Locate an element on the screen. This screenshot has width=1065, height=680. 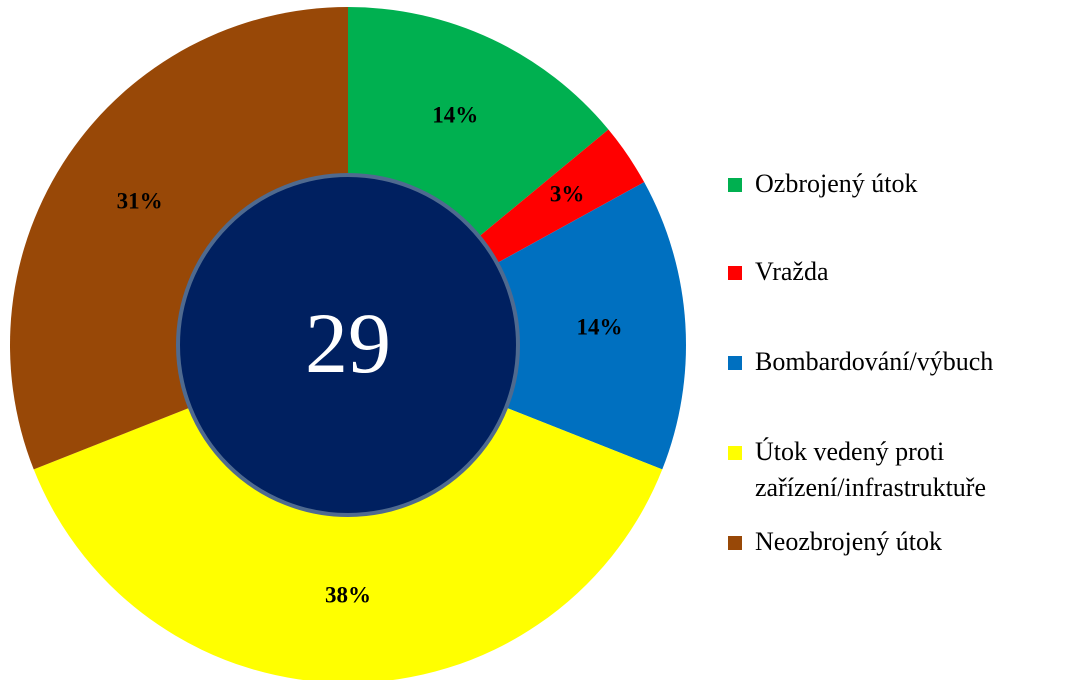
legend-label: Neozbrojený útok is located at coordinates (849, 541).